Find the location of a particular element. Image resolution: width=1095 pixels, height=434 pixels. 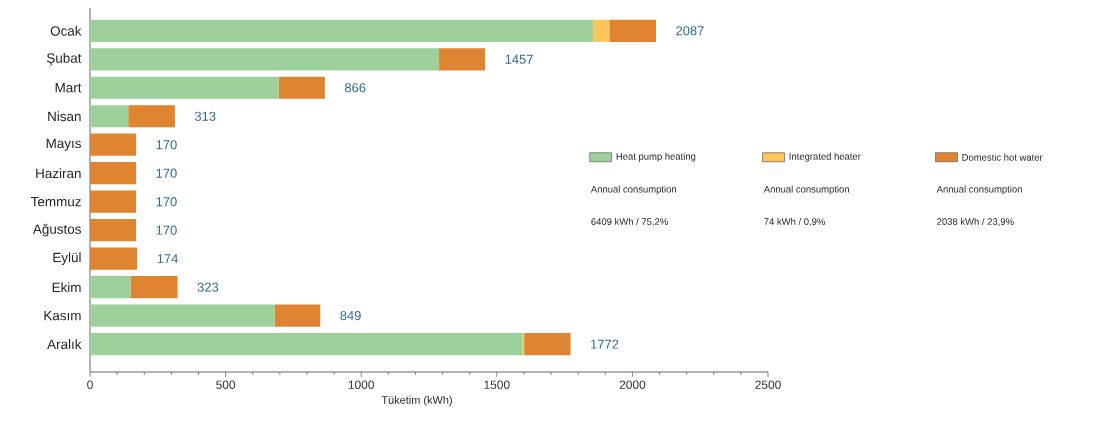

x-tick-label: 1000 is located at coordinates (361, 384).